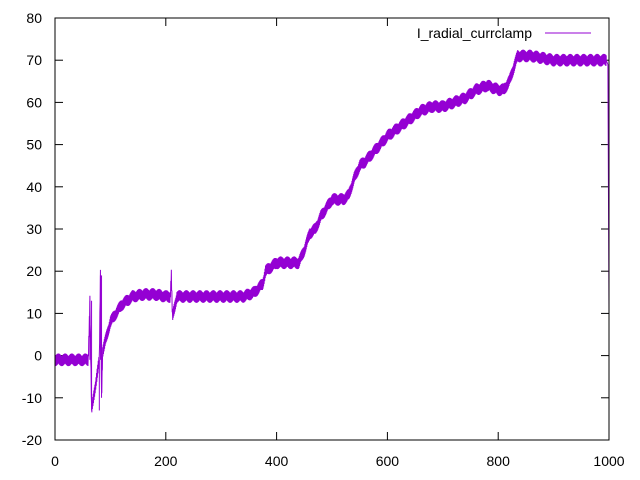 Image resolution: width=640 pixels, height=480 pixels. Describe the element at coordinates (34, 102) in the screenshot. I see `y-tick-label: 60` at that location.